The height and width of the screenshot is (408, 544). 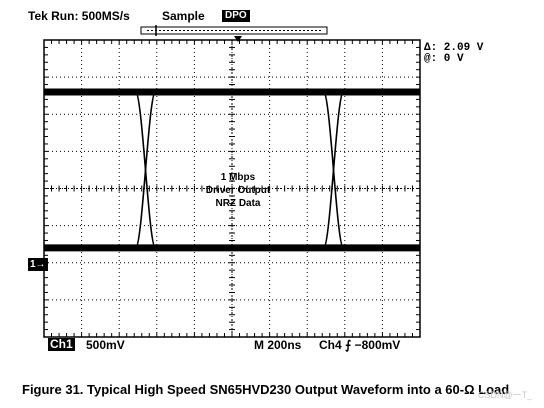 What do you see at coordinates (237, 203) in the screenshot?
I see `annotation-line-3: NRZ Data` at bounding box center [237, 203].